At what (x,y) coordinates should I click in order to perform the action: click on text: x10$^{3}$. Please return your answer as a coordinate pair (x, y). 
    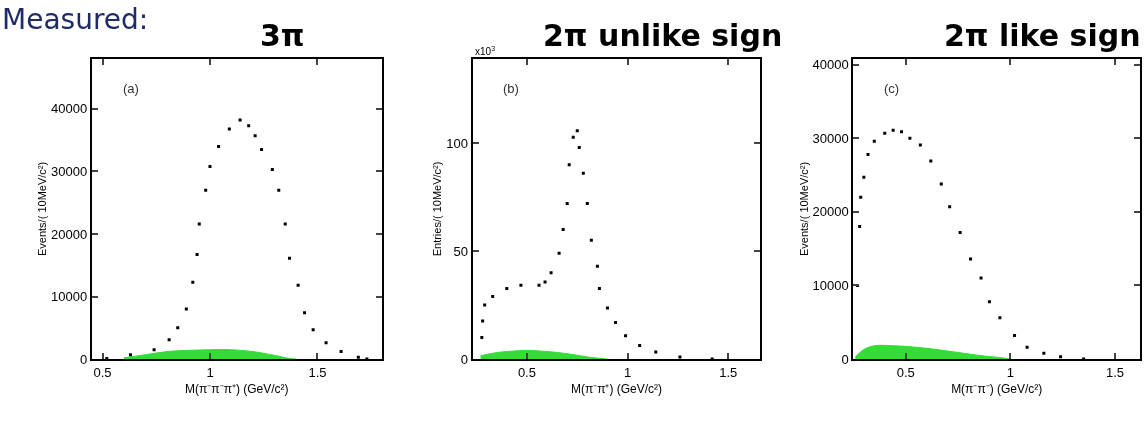
    Looking at the image, I should click on (485, 51).